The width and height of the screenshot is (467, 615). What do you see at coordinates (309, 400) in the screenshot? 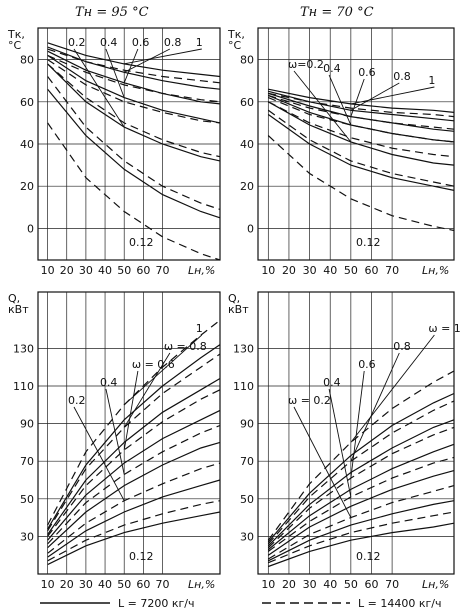
I see `omega-label: ω = 0.2` at bounding box center [309, 400].